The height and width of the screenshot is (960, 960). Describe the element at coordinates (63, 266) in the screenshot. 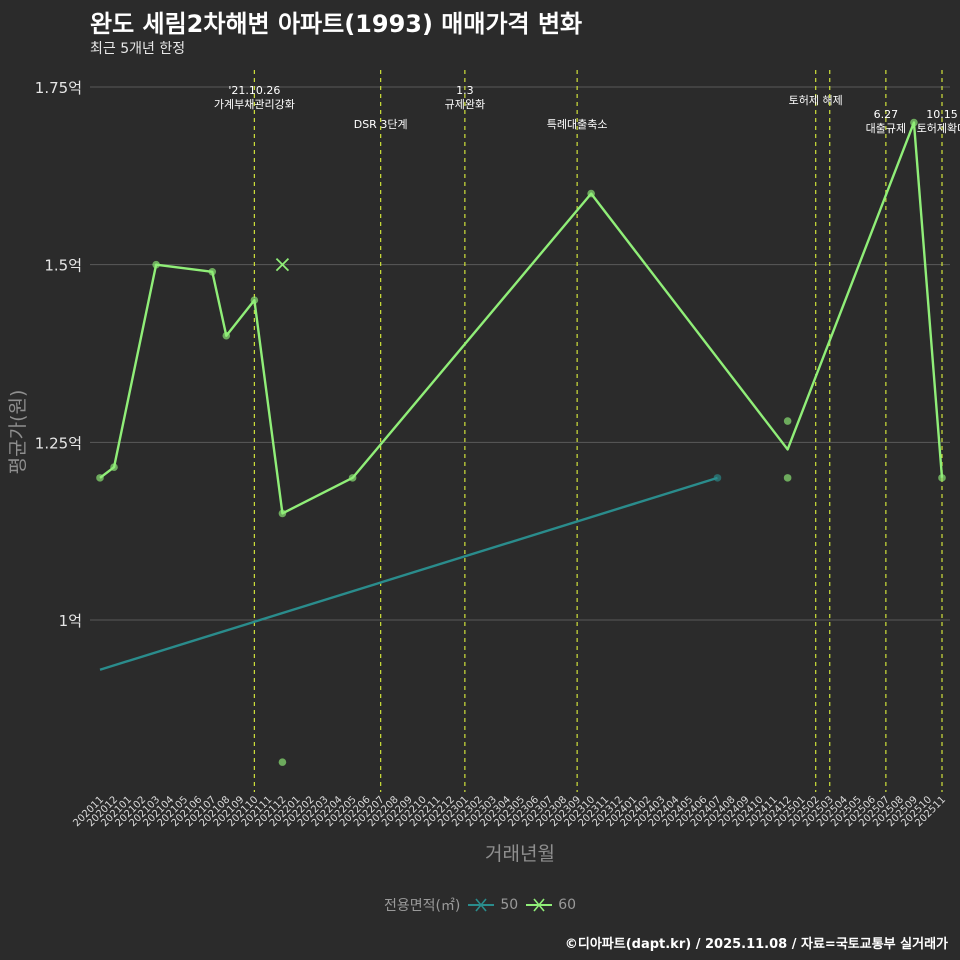

I see `y-tick-label: 1.5억` at that location.